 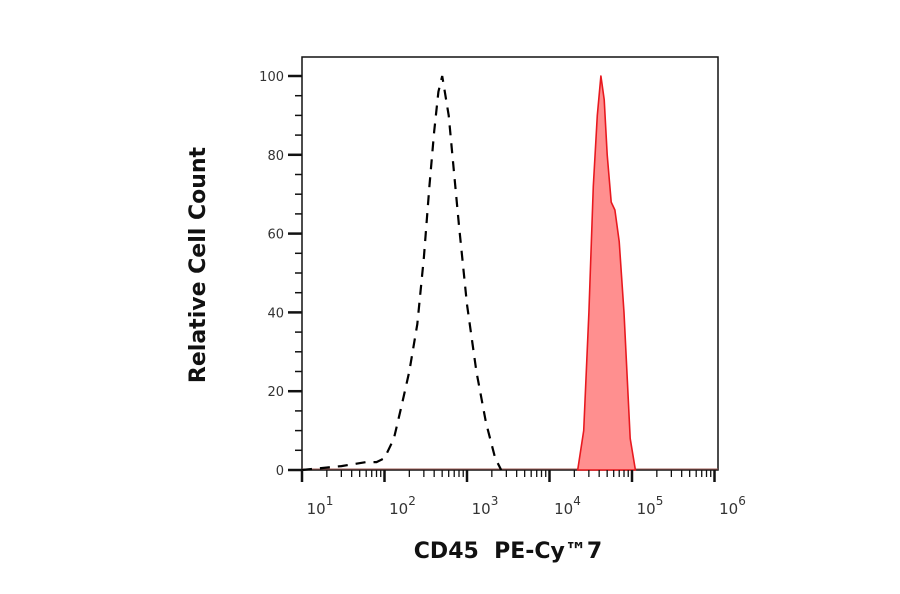 I want to click on x-tick-label: 10², so click(x=402, y=506).